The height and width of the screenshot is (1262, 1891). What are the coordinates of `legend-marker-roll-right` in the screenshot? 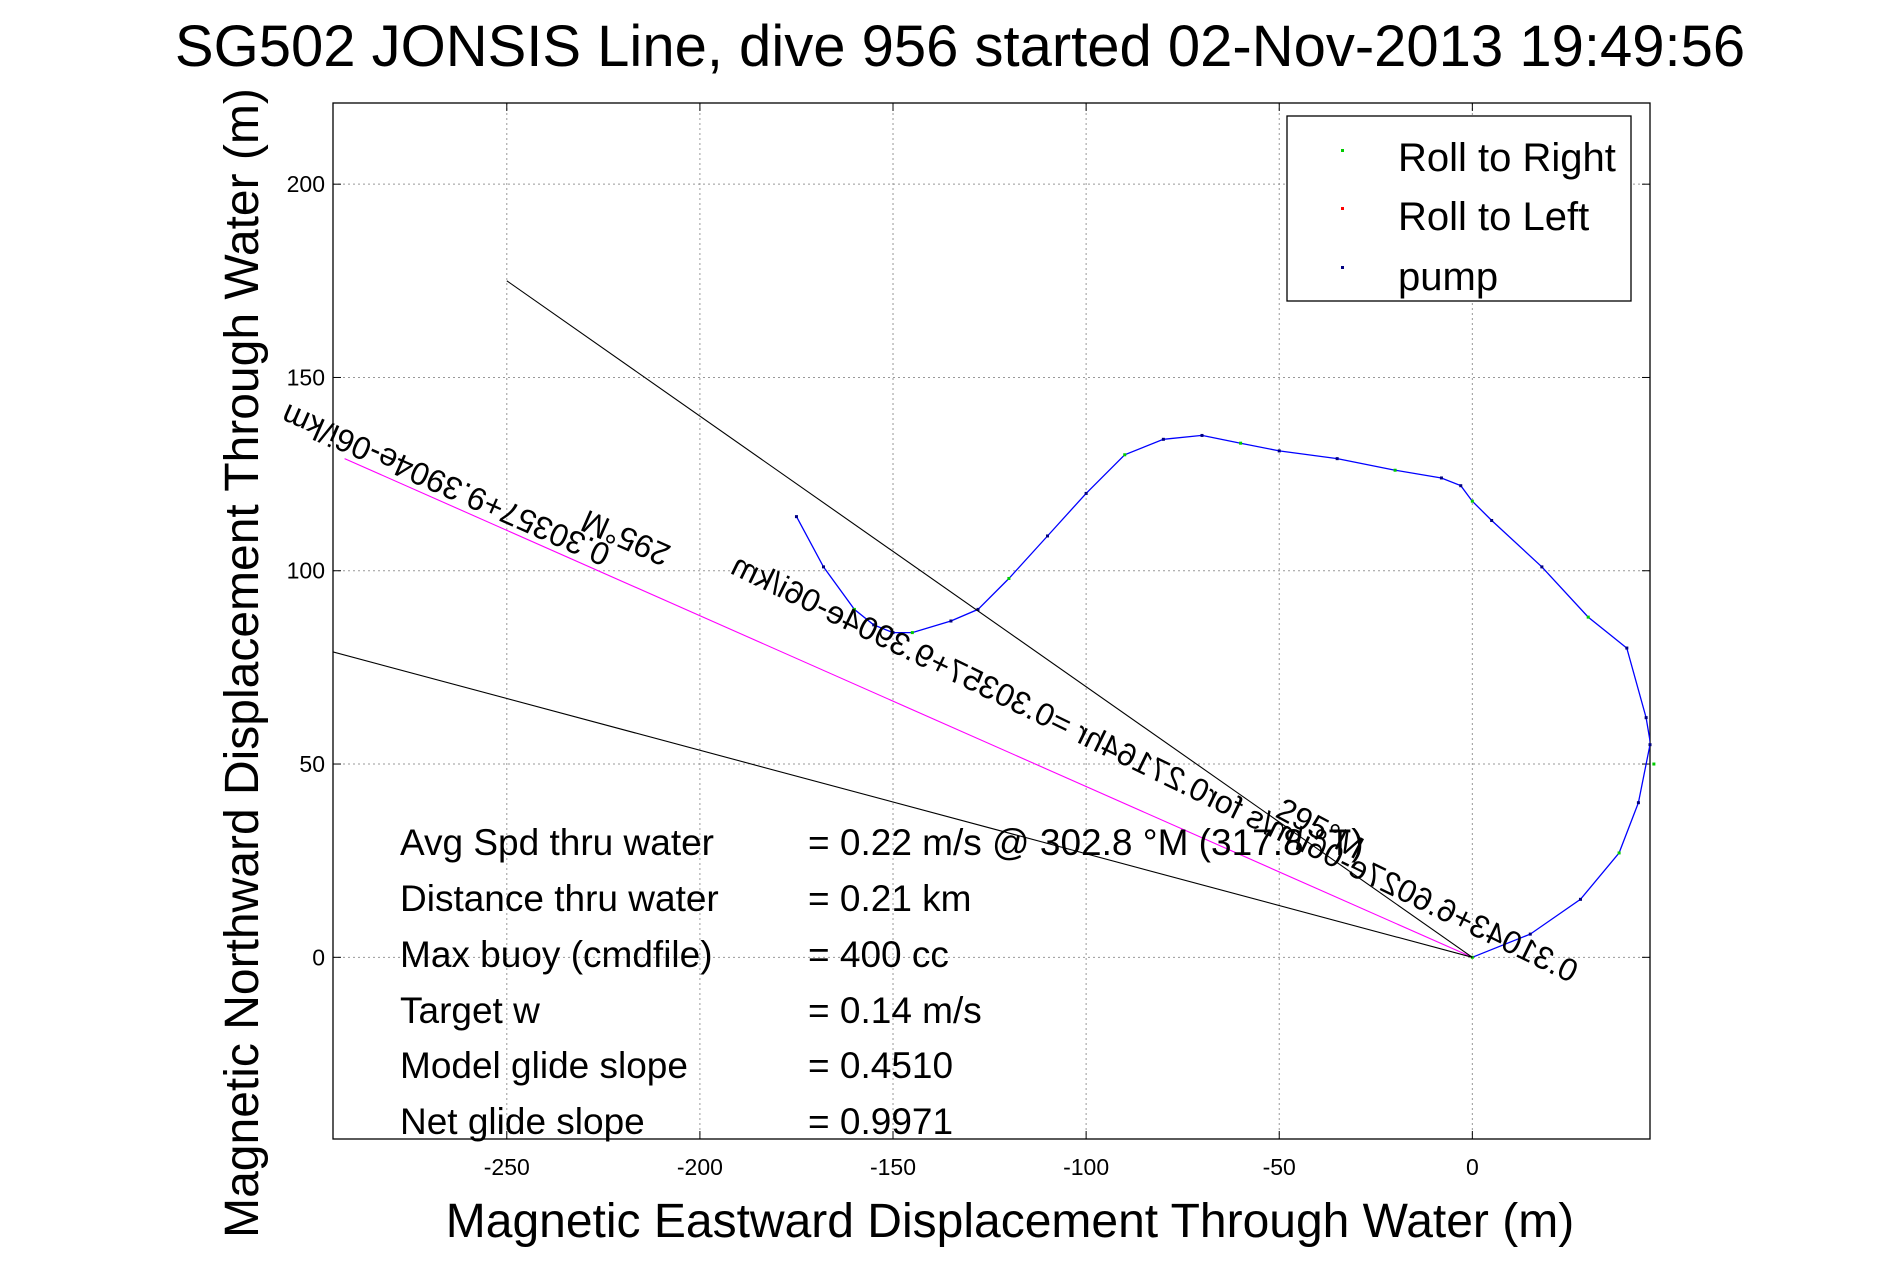 It's located at (1342, 150).